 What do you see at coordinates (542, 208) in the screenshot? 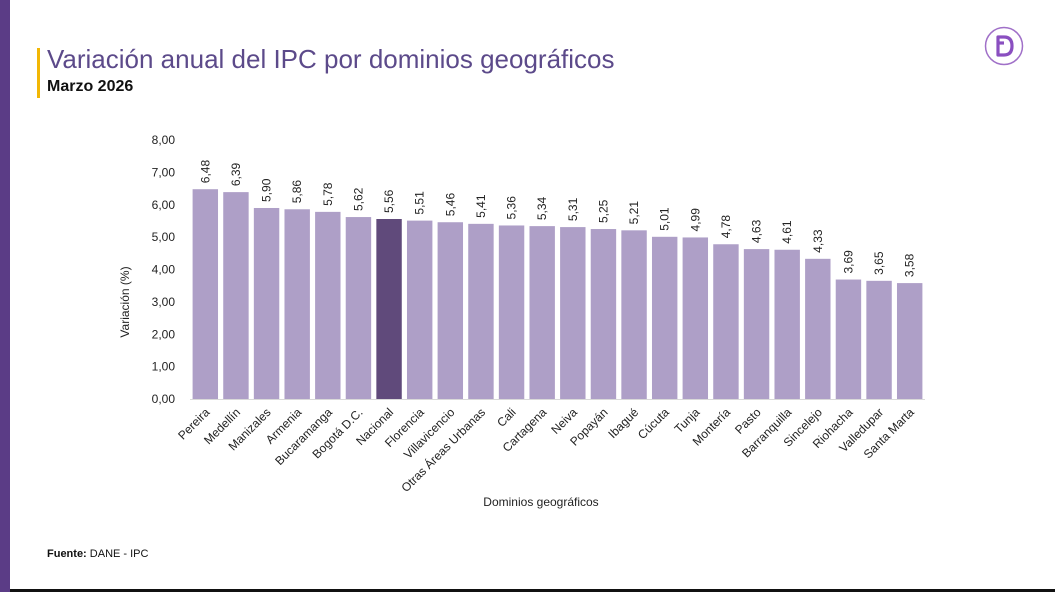
I see `data-label: 5,34` at bounding box center [542, 208].